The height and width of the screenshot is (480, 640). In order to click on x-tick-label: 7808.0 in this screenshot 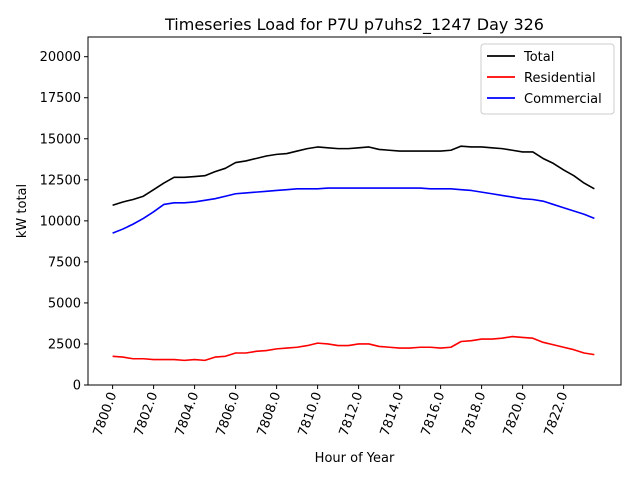, I will do `click(270, 414)`.